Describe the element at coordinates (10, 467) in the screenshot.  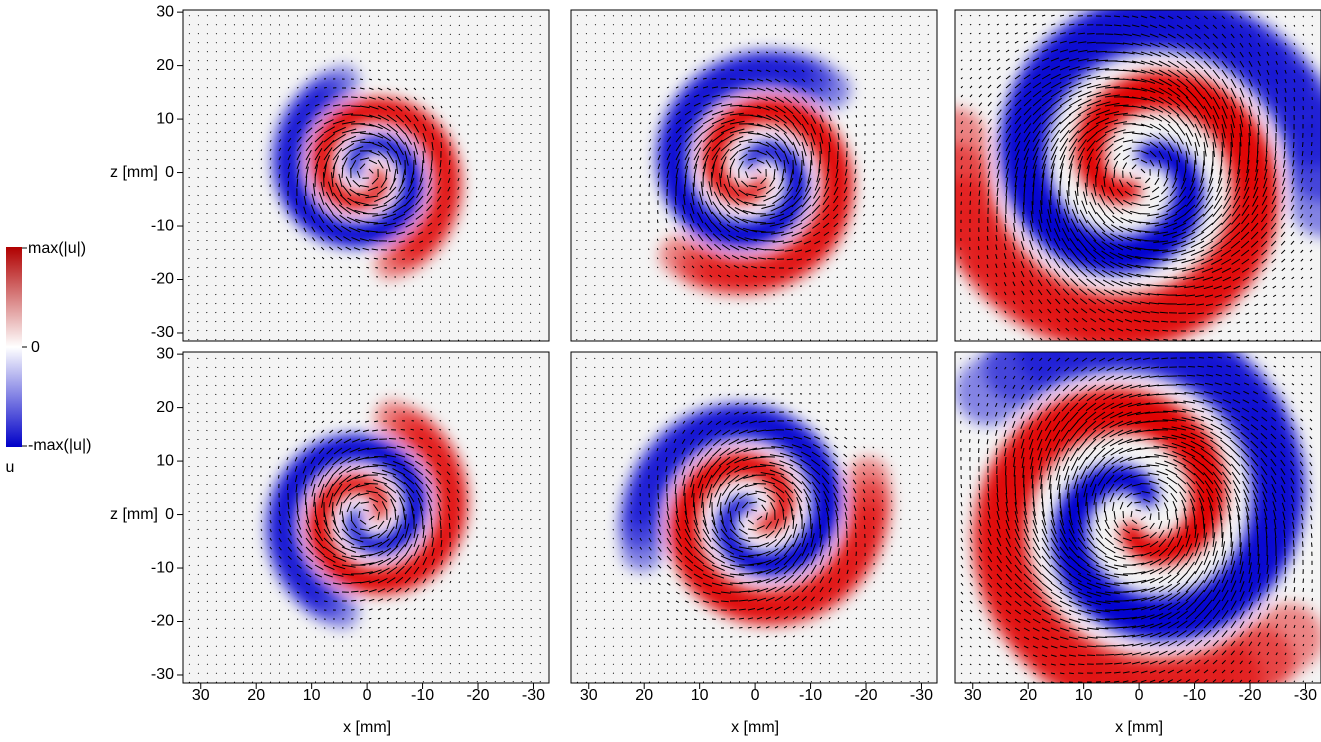
I see `colorbar-title: u` at that location.